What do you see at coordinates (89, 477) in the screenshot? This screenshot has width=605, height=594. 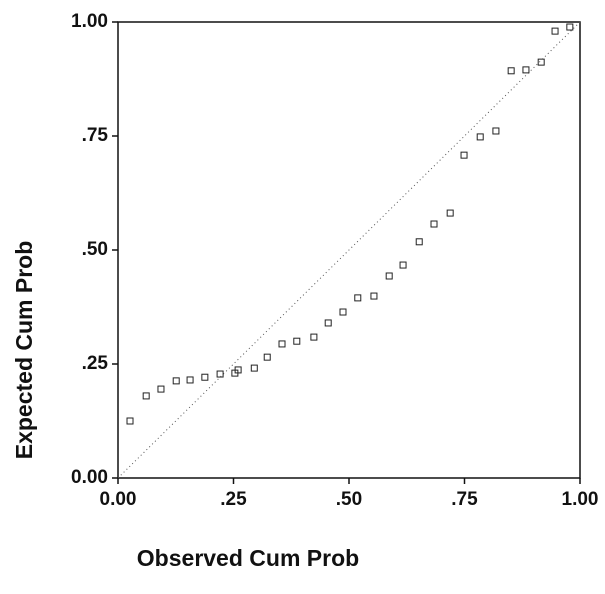 I see `y-tick-label: 0.00` at bounding box center [89, 477].